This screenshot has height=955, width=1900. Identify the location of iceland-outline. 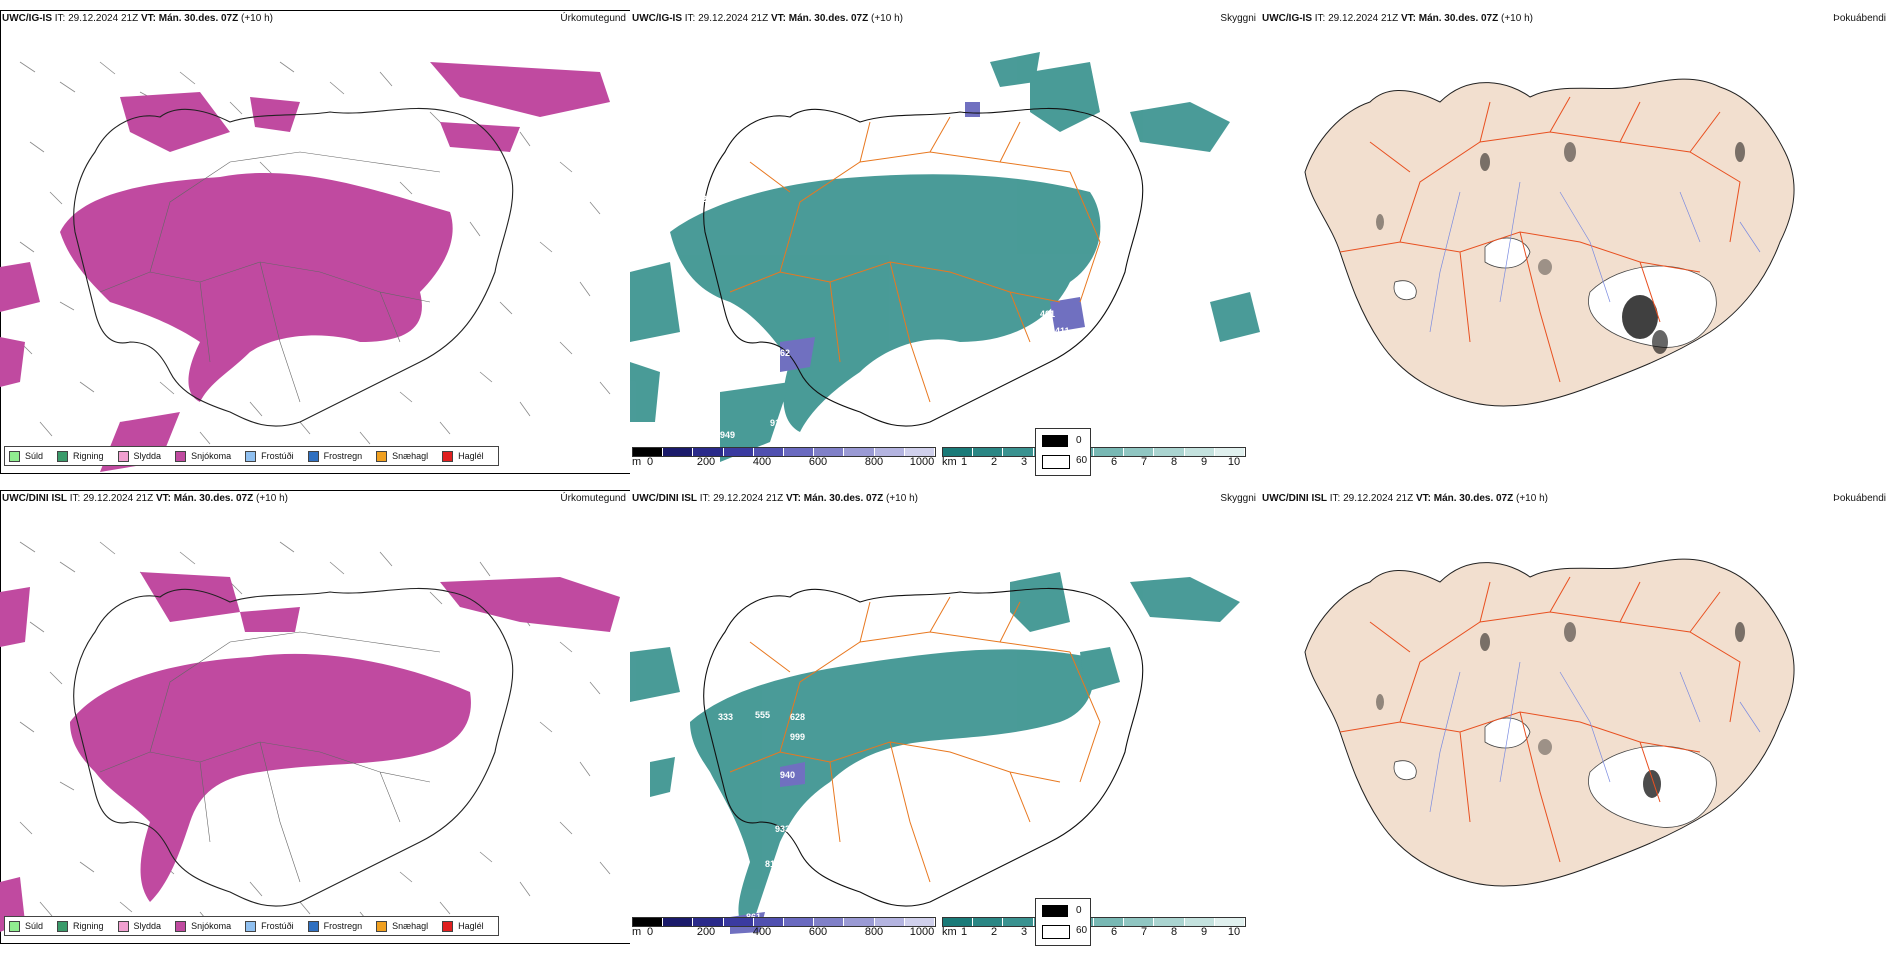
(293, 267).